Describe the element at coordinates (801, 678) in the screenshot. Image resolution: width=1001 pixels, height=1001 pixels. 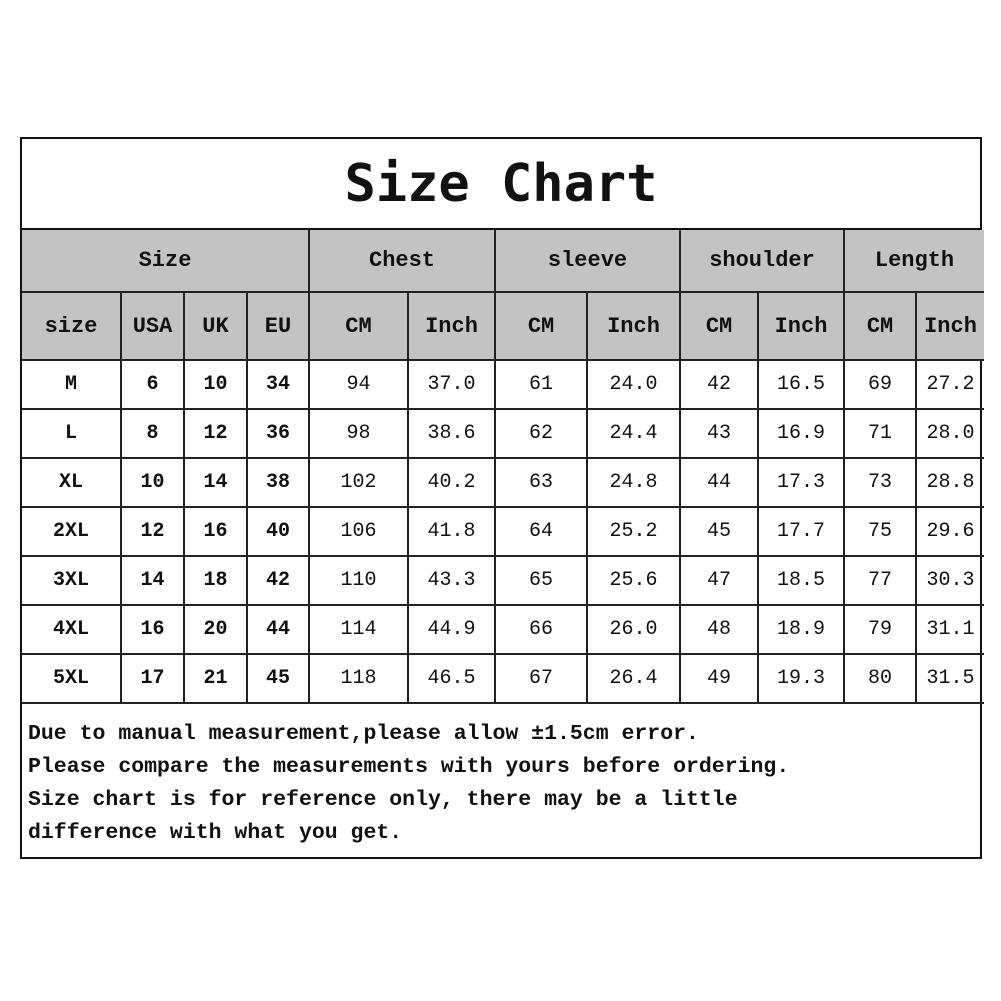
I see `table-cell: 19.3` at that location.